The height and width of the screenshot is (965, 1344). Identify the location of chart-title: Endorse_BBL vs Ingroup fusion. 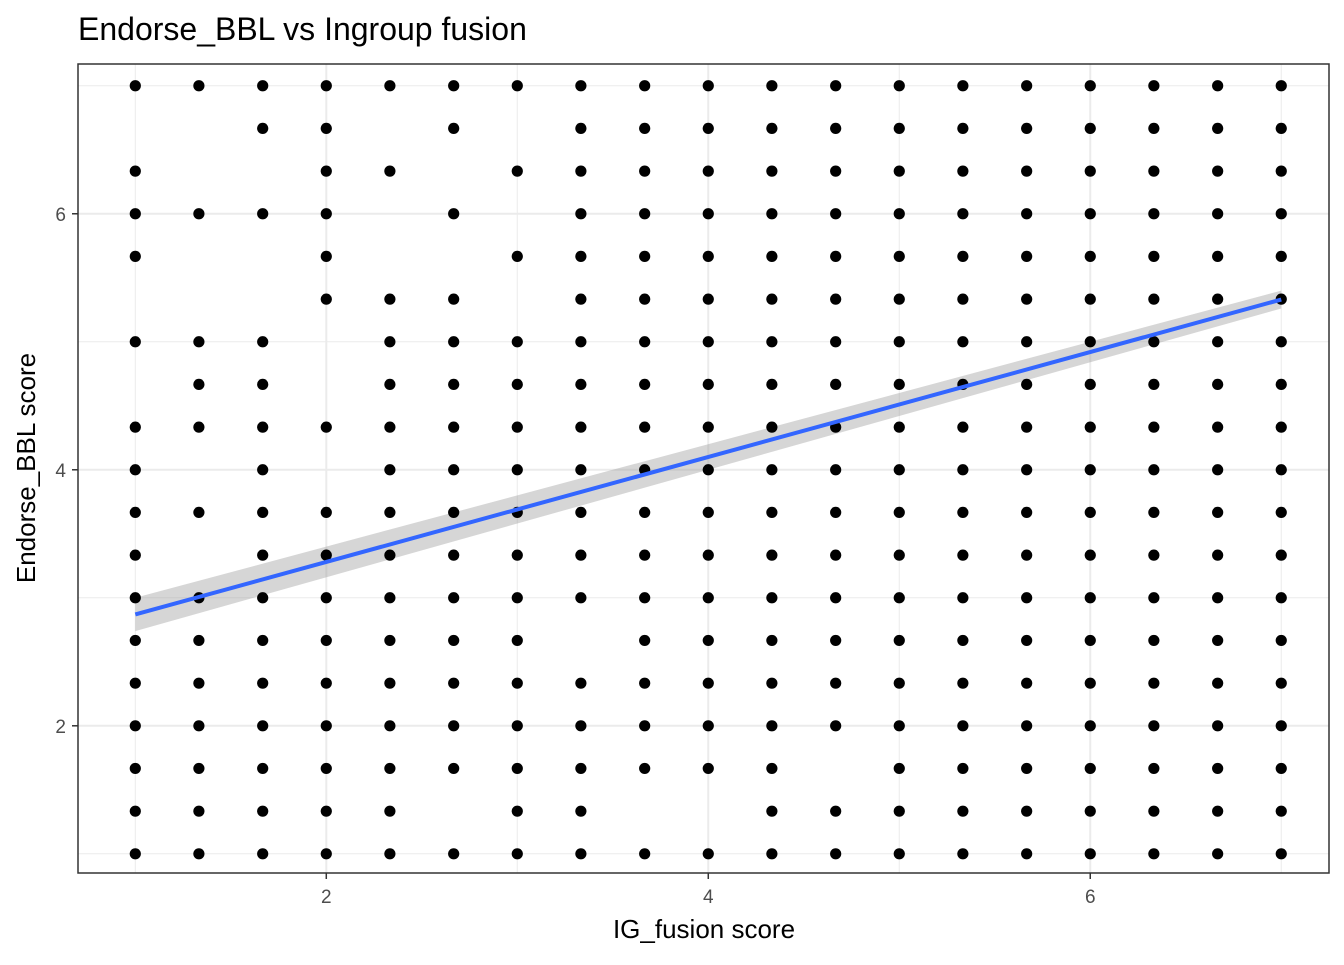
(302, 29).